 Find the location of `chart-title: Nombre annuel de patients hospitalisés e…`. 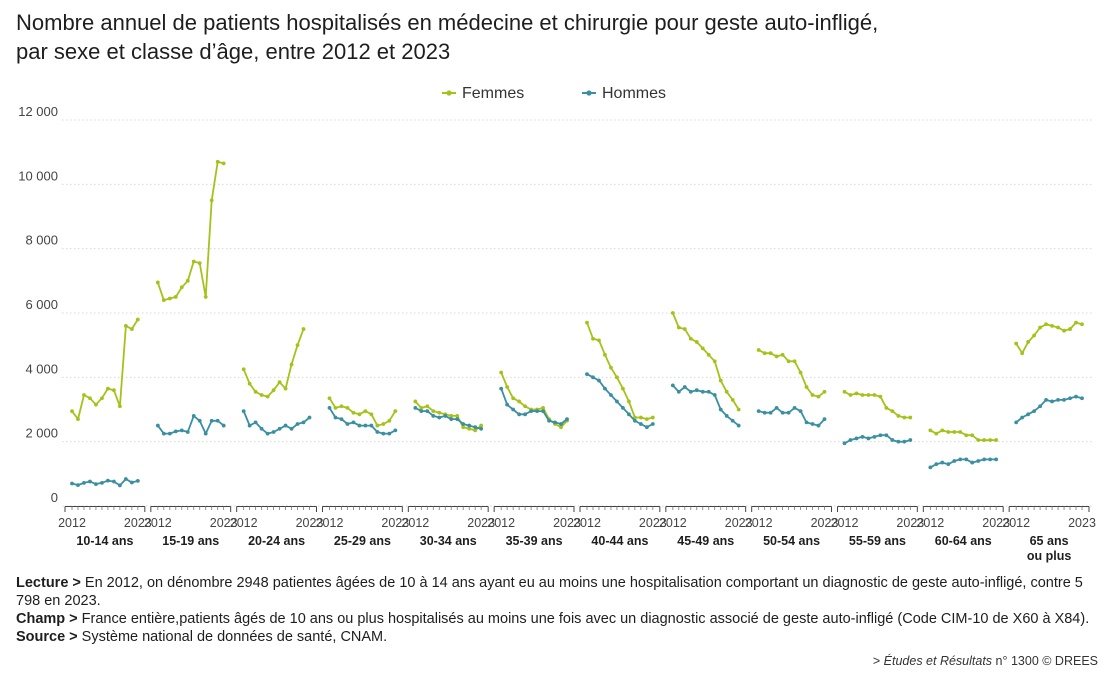

chart-title: Nombre annuel de patients hospitalisés e… is located at coordinates (561, 37).